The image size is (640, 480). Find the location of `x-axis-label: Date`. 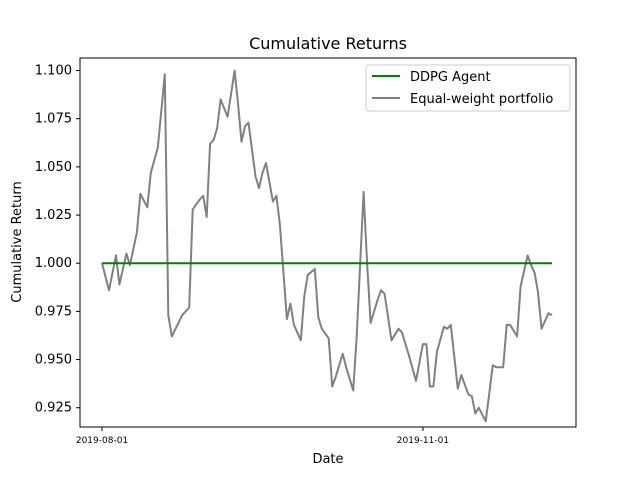

x-axis-label: Date is located at coordinates (327, 459).